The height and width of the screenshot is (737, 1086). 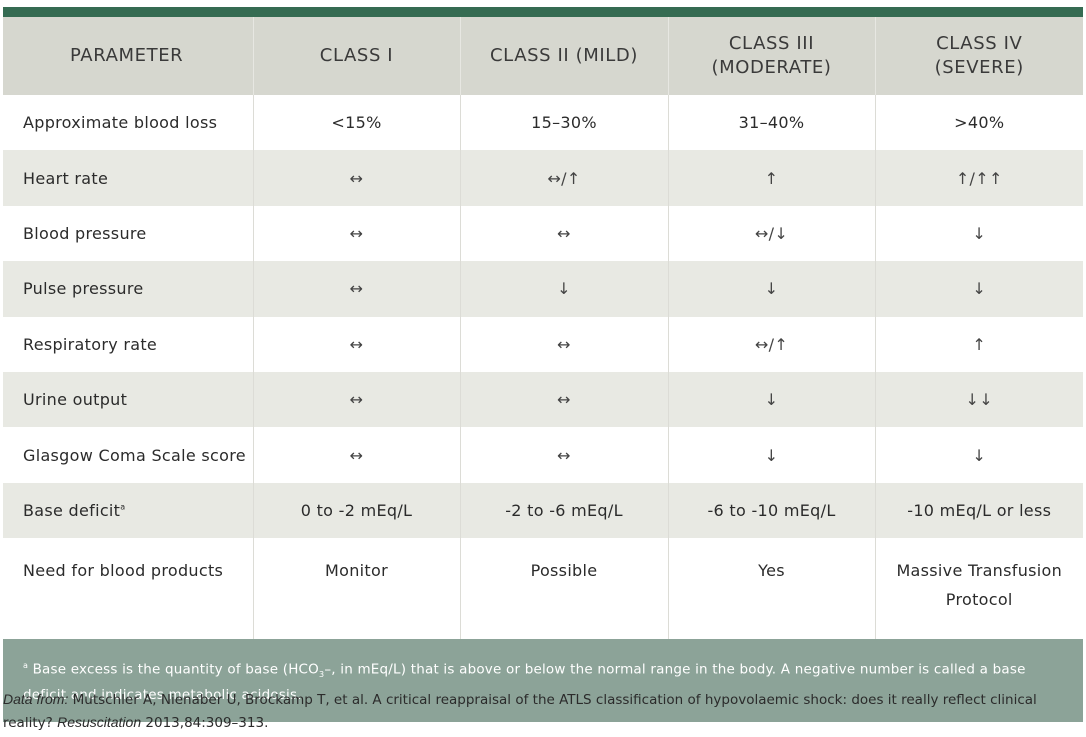 What do you see at coordinates (564, 178) in the screenshot?
I see `cell-class-2: ↔/↑` at bounding box center [564, 178].